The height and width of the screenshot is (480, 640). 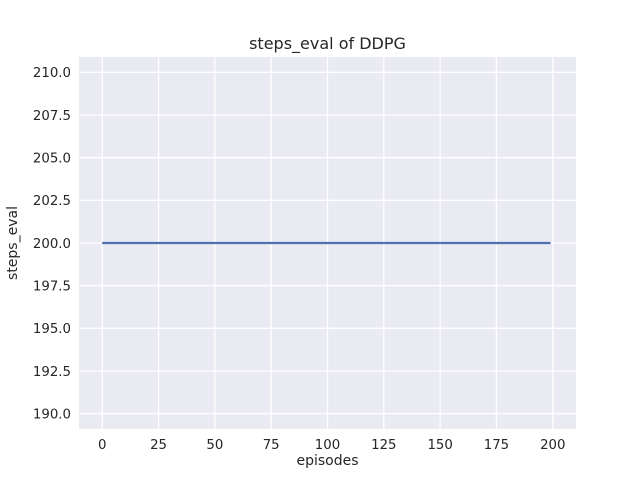 I want to click on x-tick-label: 200, so click(x=552, y=445).